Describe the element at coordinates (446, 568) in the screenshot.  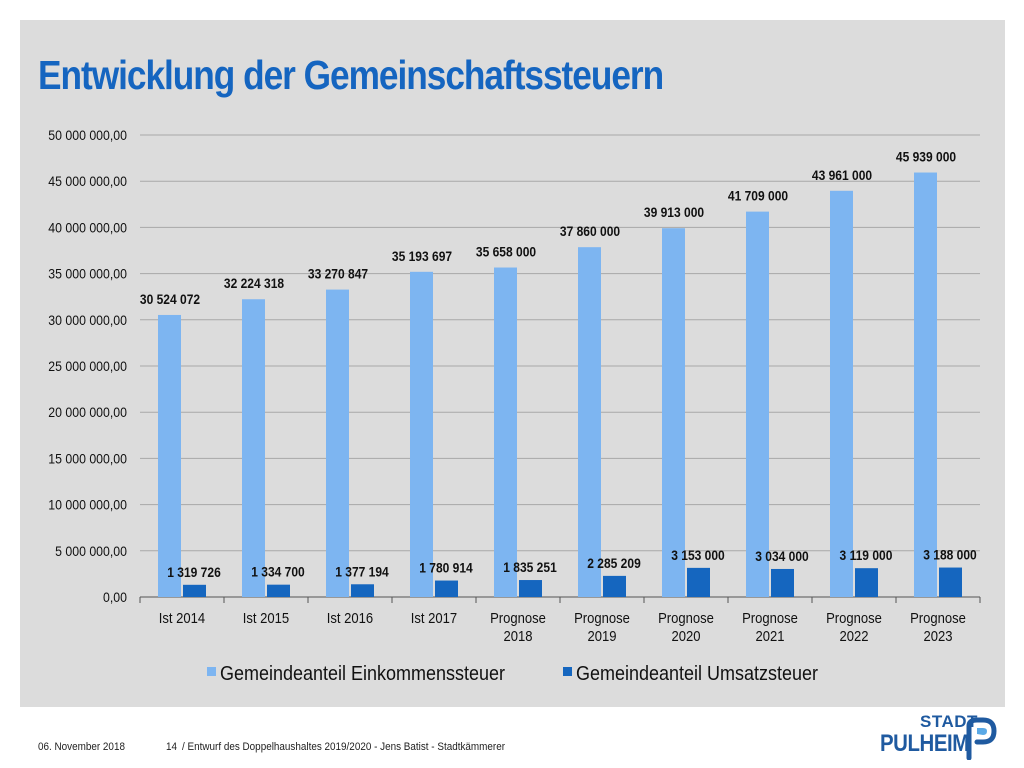
I see `data-label-umsatzsteuer: 1 780 914` at that location.